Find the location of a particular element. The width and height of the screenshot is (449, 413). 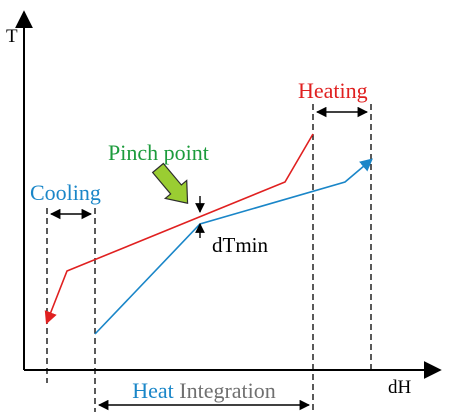

cooling-label: Cooling is located at coordinates (65, 192).